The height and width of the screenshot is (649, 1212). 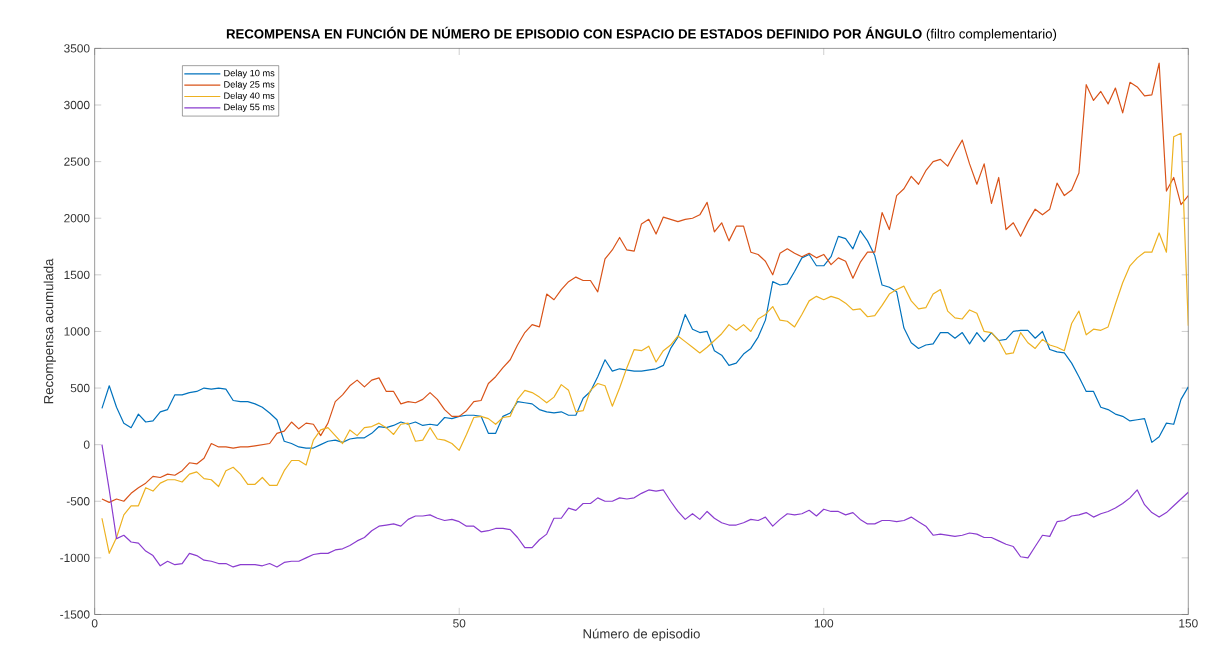 I want to click on y-tick-label: 2000, so click(x=77, y=218).